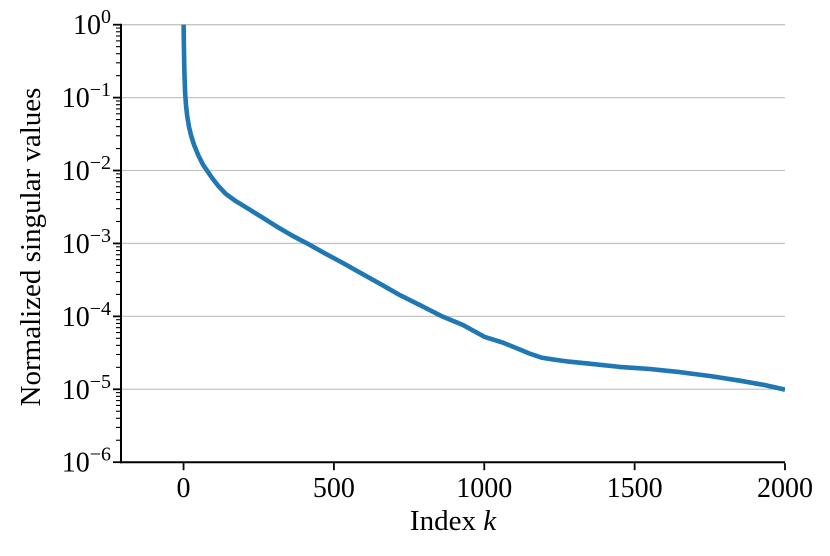  Describe the element at coordinates (453, 521) in the screenshot. I see `x-axis-label: Index k` at that location.